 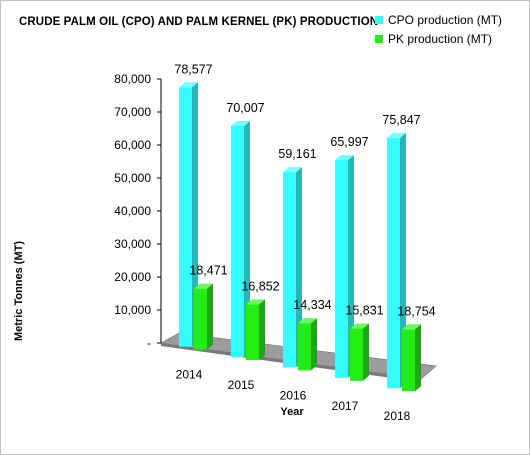 I want to click on legend-item-pk: PK production (MT), so click(x=438, y=38).